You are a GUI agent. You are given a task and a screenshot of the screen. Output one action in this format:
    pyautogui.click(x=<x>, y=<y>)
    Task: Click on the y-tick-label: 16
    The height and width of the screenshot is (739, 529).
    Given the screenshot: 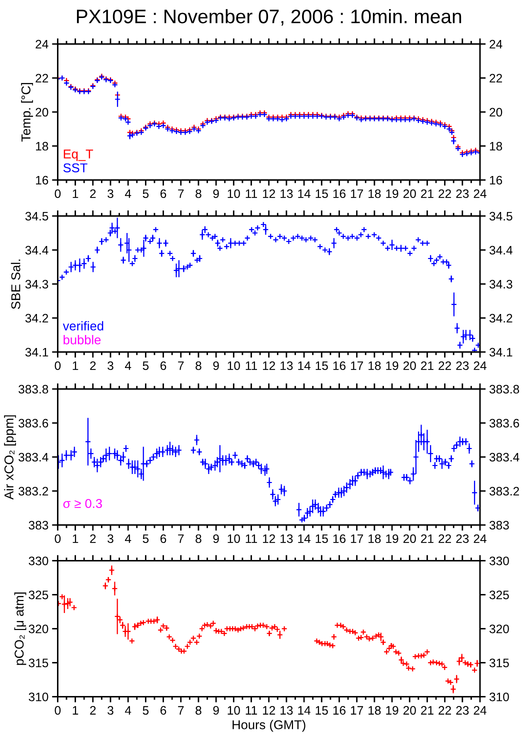 What is the action you would take?
    pyautogui.click(x=42, y=180)
    